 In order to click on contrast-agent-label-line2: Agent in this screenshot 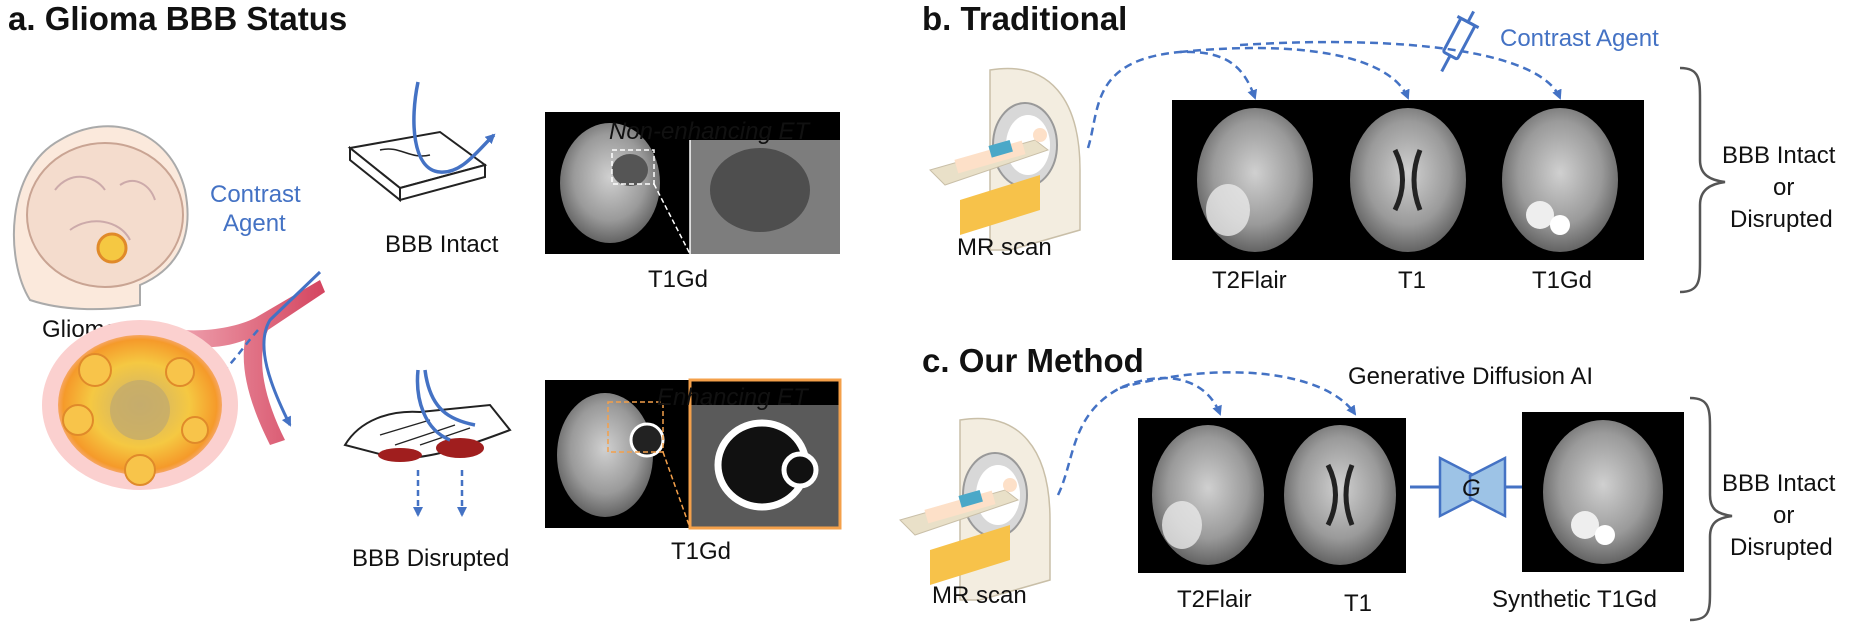, I will do `click(254, 223)`.